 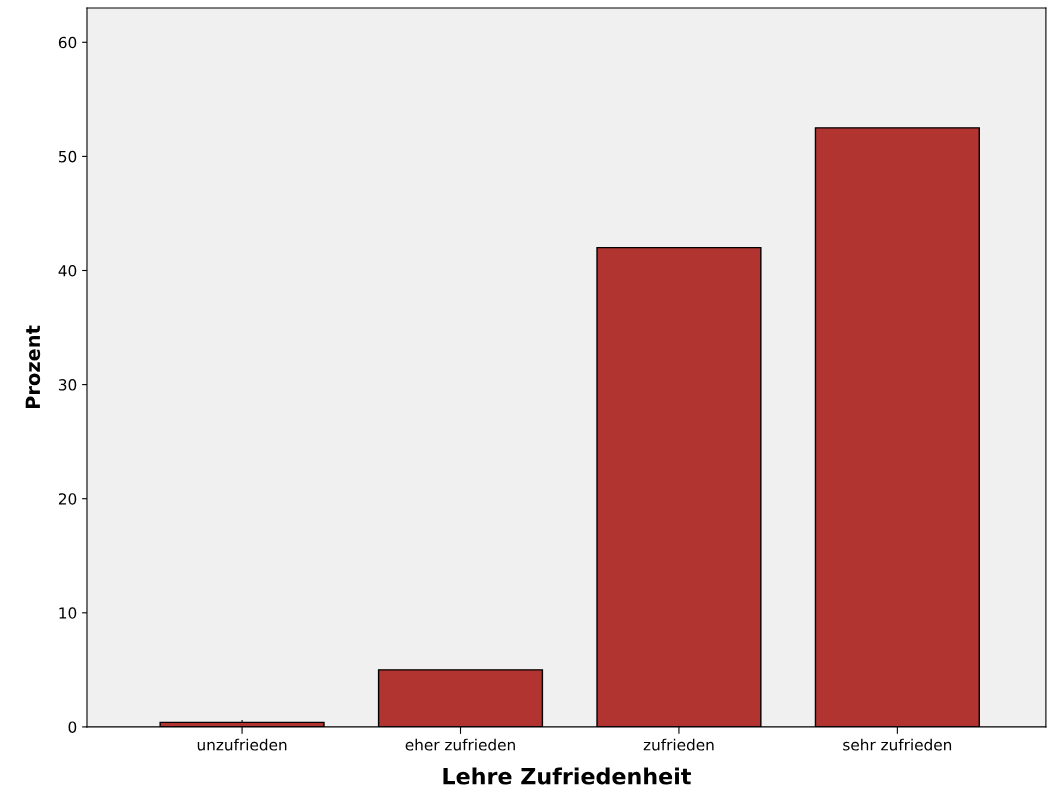 What do you see at coordinates (567, 776) in the screenshot?
I see `x-axis-title: Lehre Zufriedenheit` at bounding box center [567, 776].